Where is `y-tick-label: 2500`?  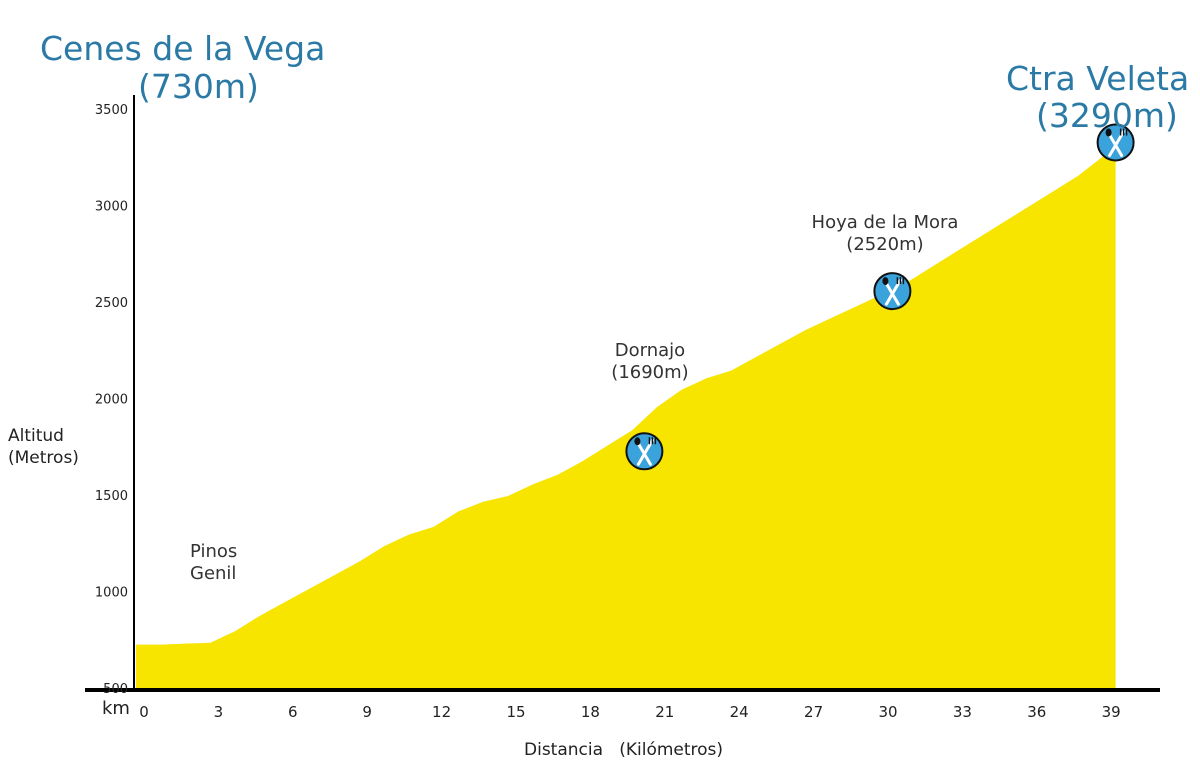
y-tick-label: 2500 is located at coordinates (111, 303).